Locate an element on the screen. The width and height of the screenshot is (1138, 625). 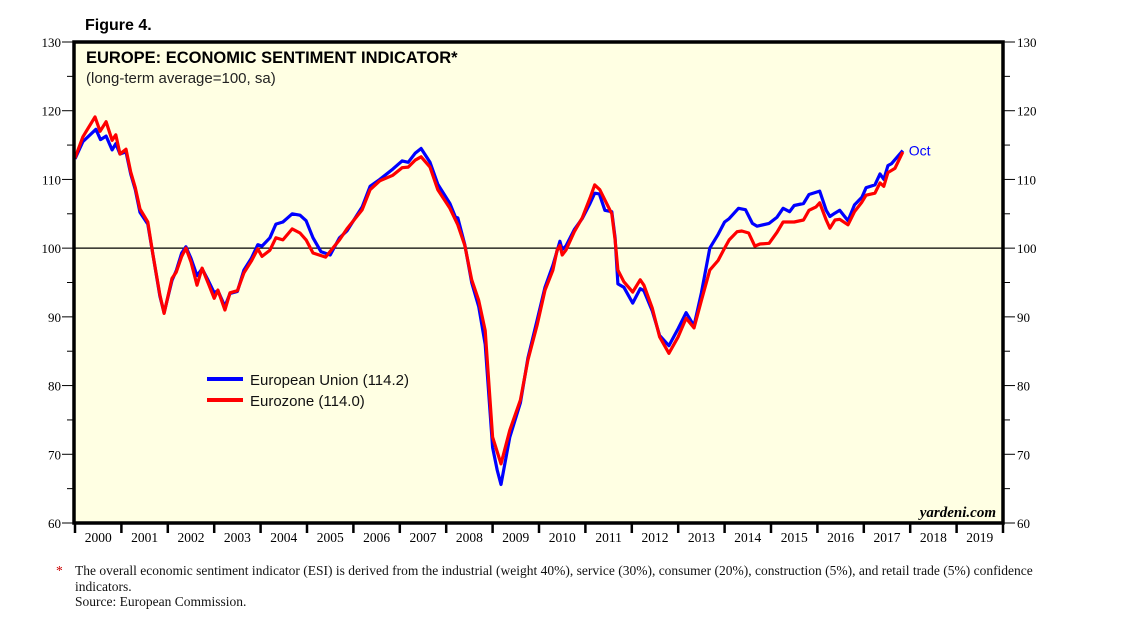
x-tick-label: 2017 is located at coordinates (887, 537).